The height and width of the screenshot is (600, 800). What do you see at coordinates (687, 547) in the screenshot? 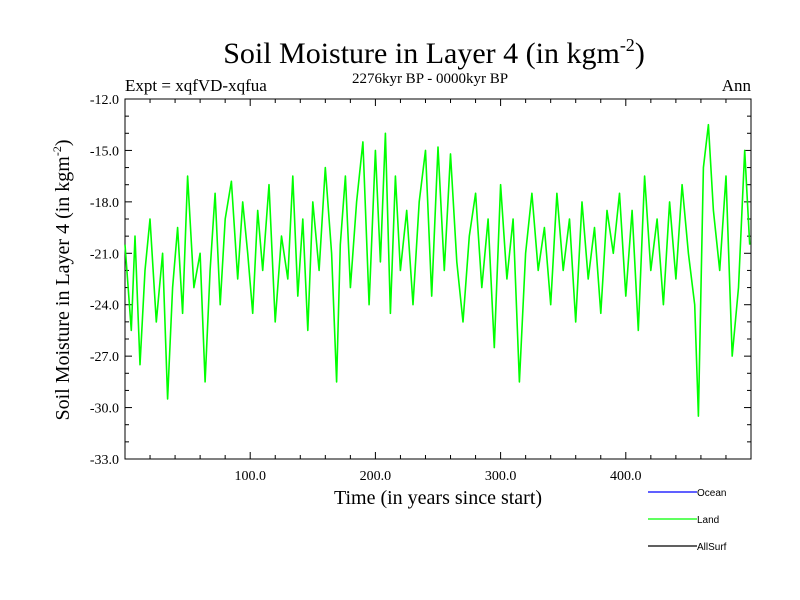
I see `legend-item-allsurf: AllSurf` at bounding box center [687, 547].